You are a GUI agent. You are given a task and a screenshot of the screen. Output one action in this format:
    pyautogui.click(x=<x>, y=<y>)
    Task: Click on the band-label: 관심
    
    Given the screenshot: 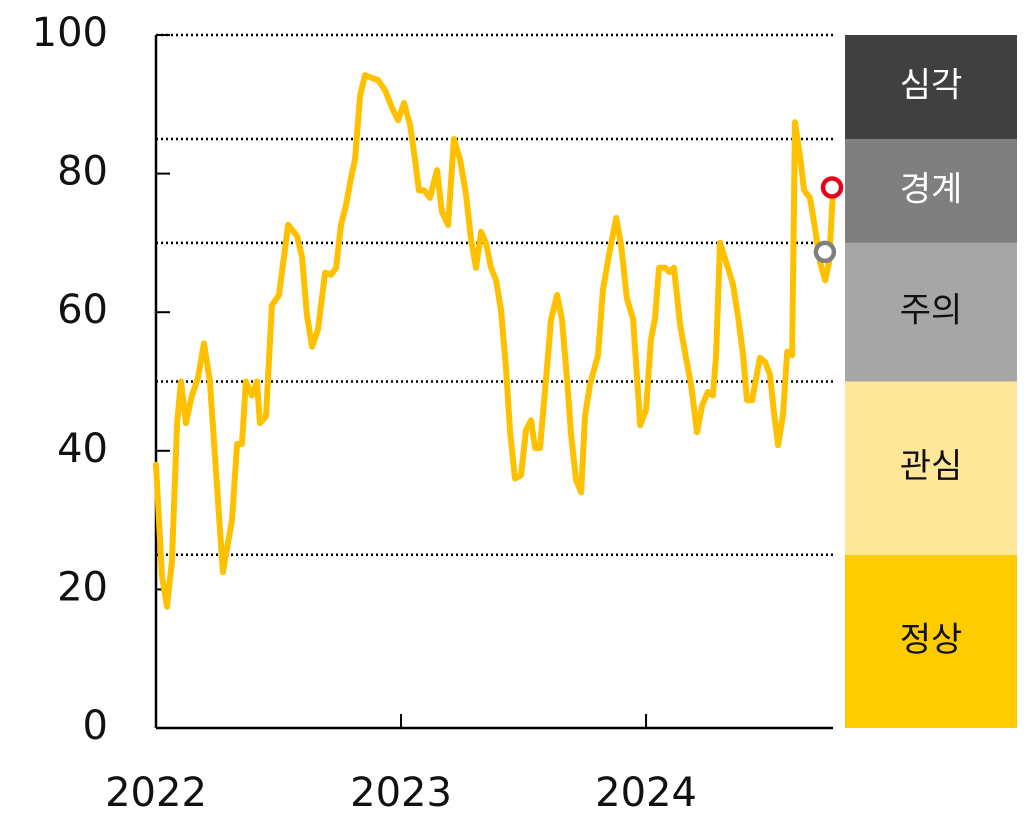 What is the action you would take?
    pyautogui.click(x=931, y=467)
    